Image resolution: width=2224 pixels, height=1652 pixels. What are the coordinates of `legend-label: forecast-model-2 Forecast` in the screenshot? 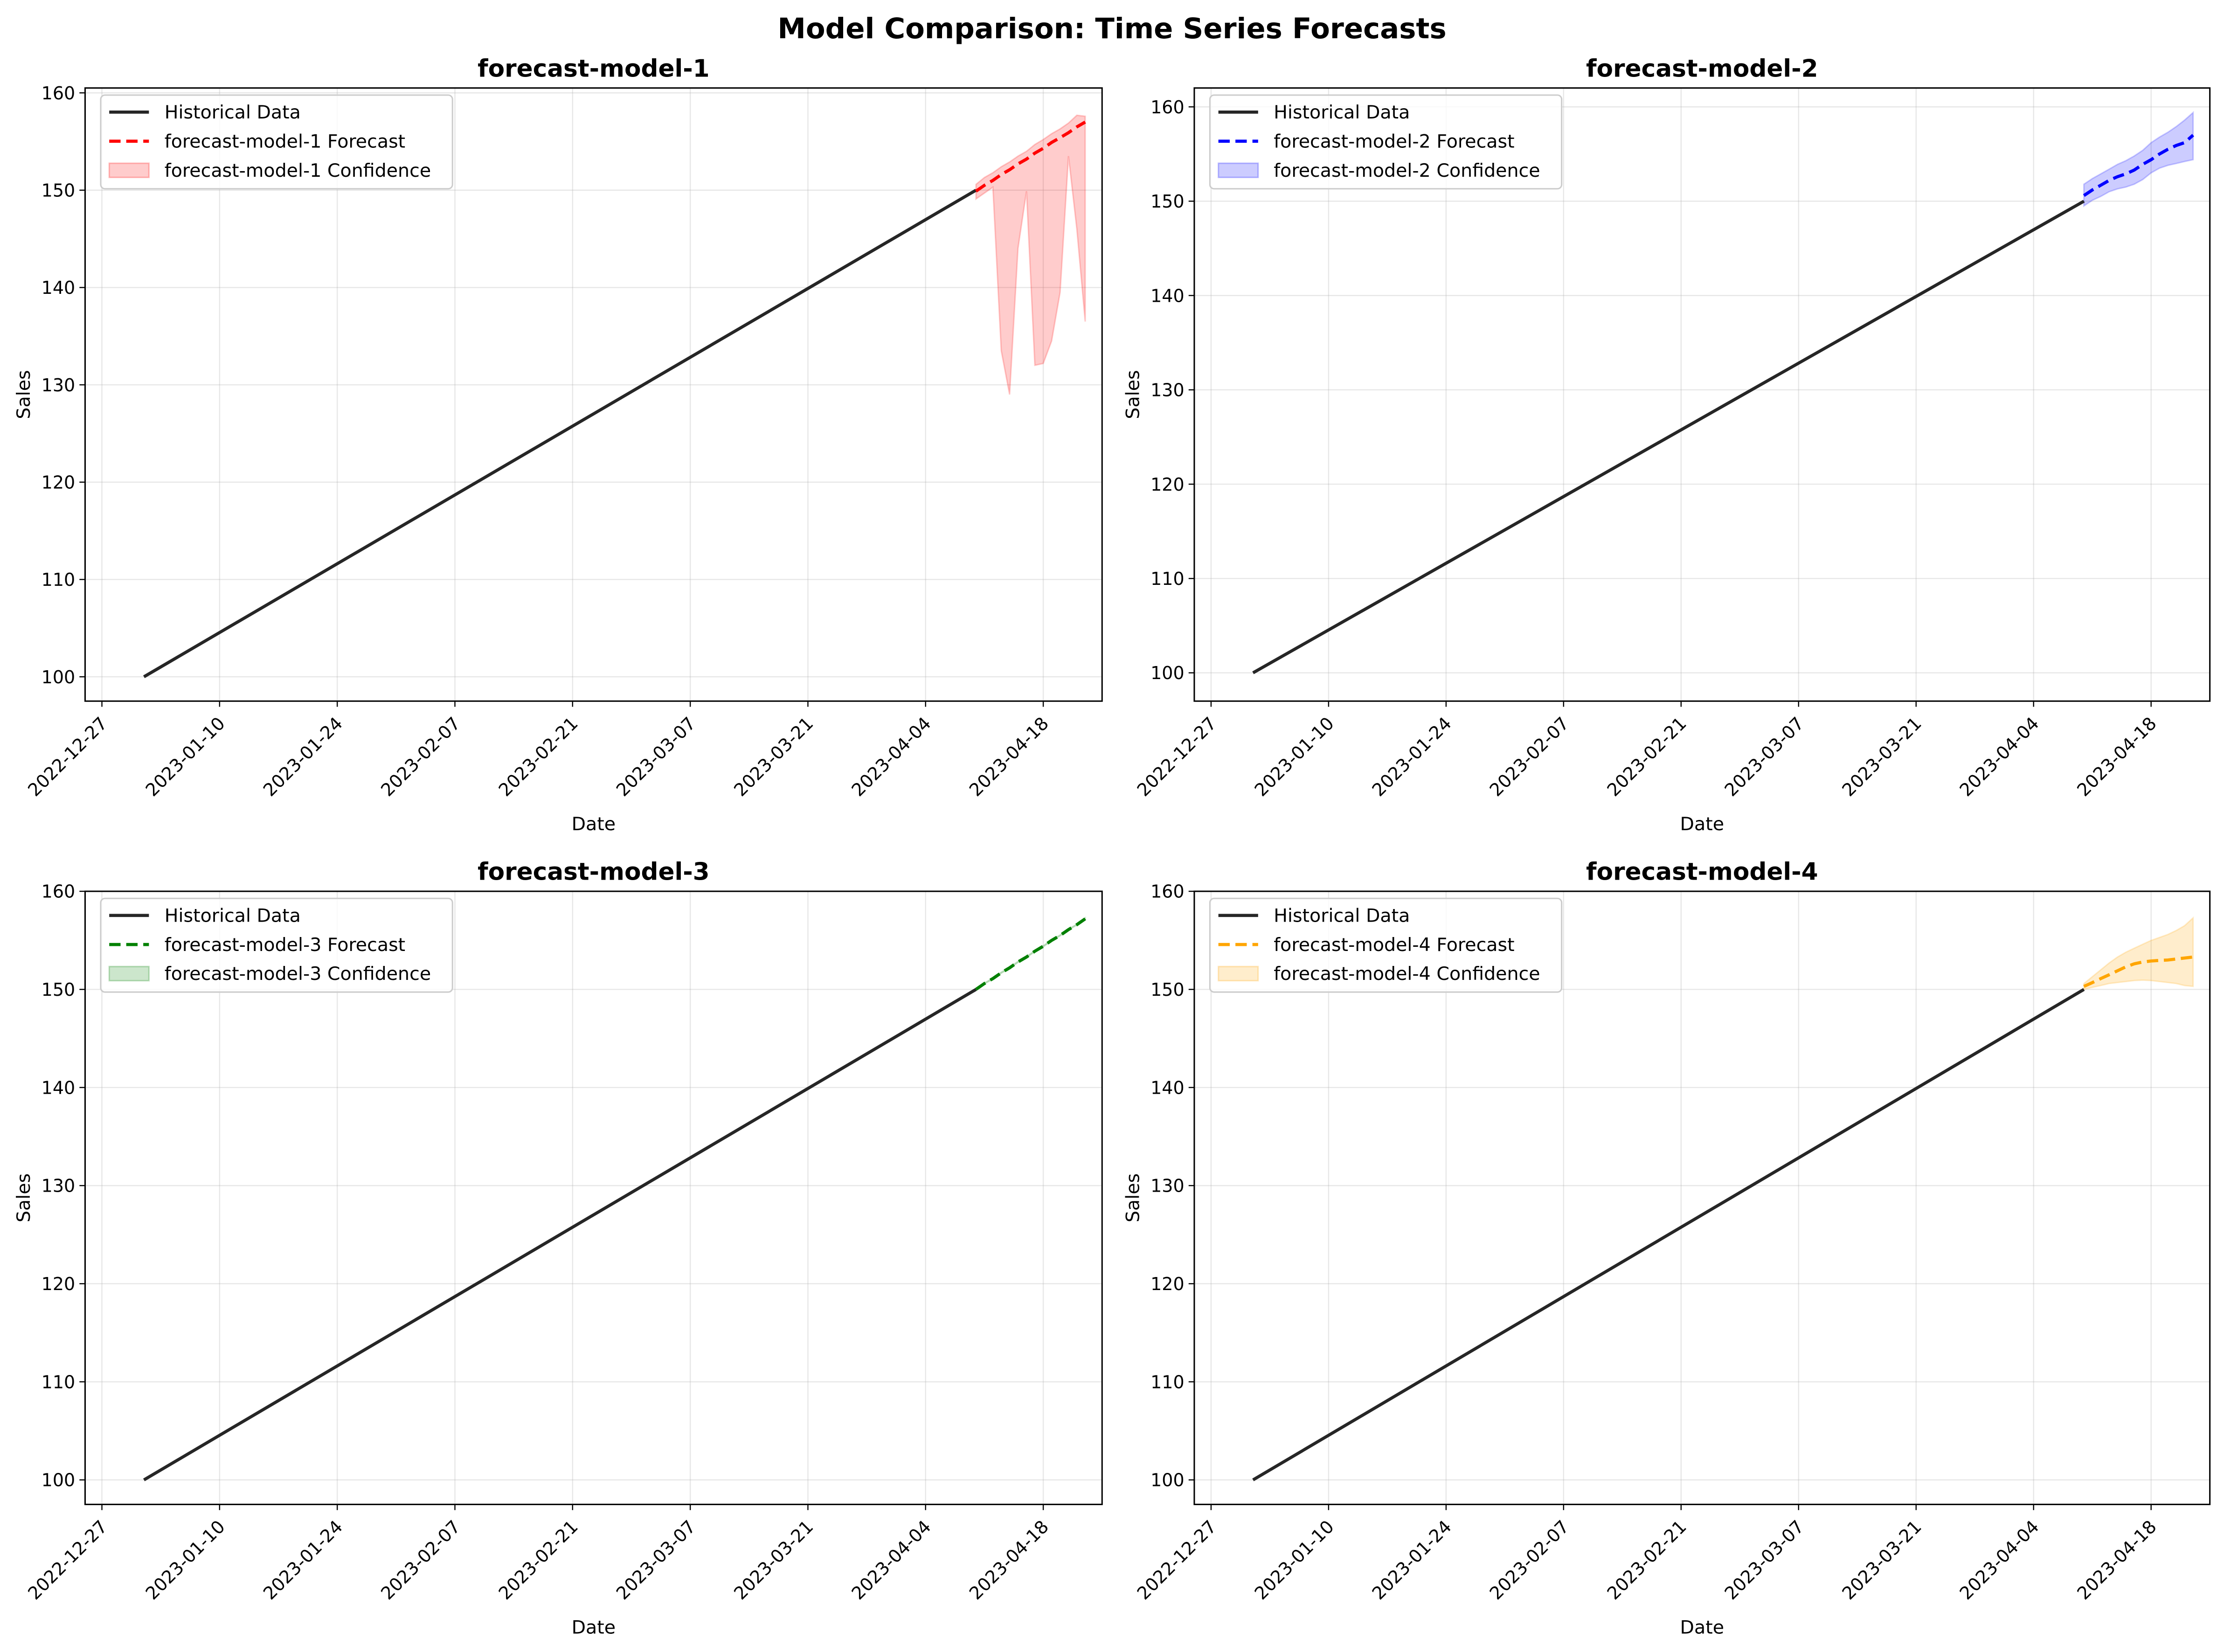 It's located at (1394, 141).